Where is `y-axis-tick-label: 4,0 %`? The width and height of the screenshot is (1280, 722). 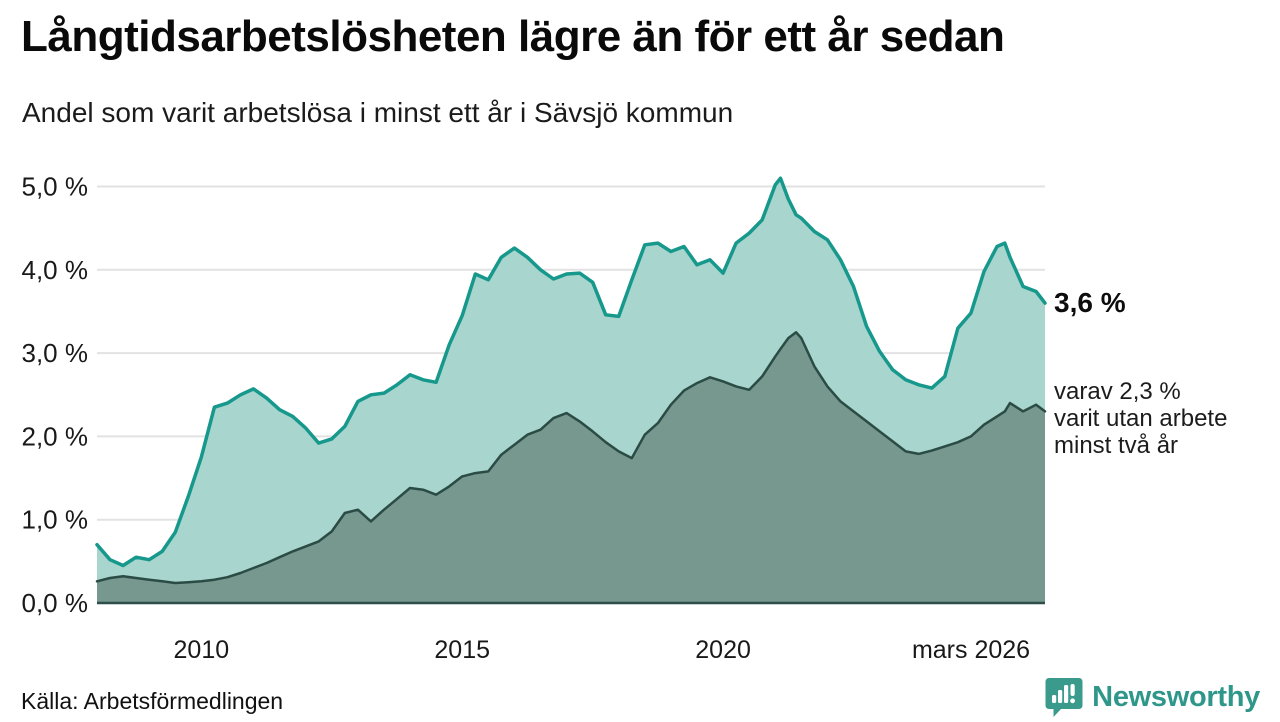 y-axis-tick-label: 4,0 % is located at coordinates (55, 270).